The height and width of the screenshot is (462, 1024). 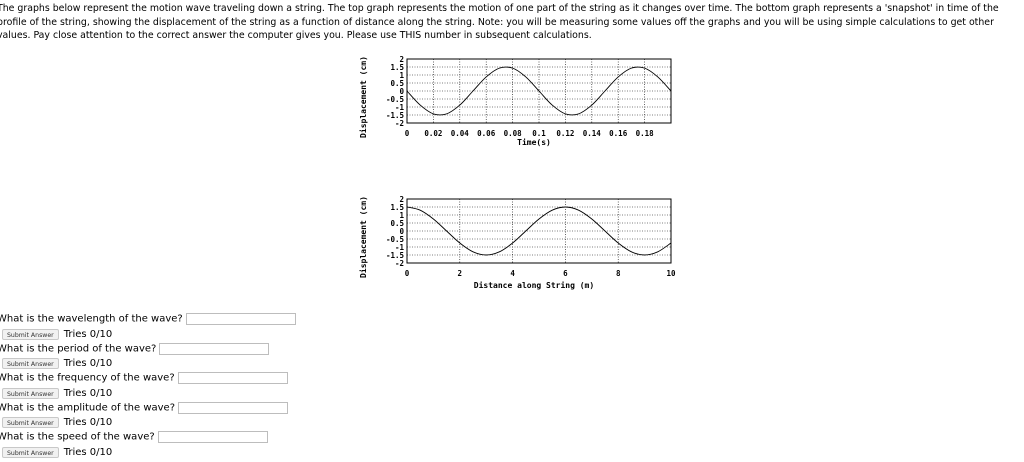 What do you see at coordinates (232, 378) in the screenshot?
I see `frequency-answer-input` at bounding box center [232, 378].